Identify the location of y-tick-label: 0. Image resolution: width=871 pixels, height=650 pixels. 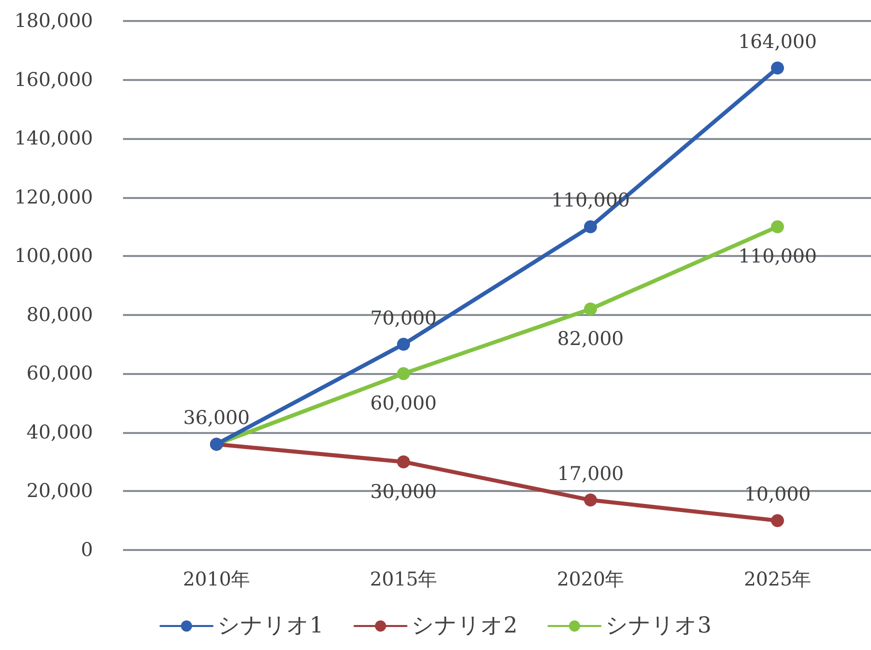
(86, 550).